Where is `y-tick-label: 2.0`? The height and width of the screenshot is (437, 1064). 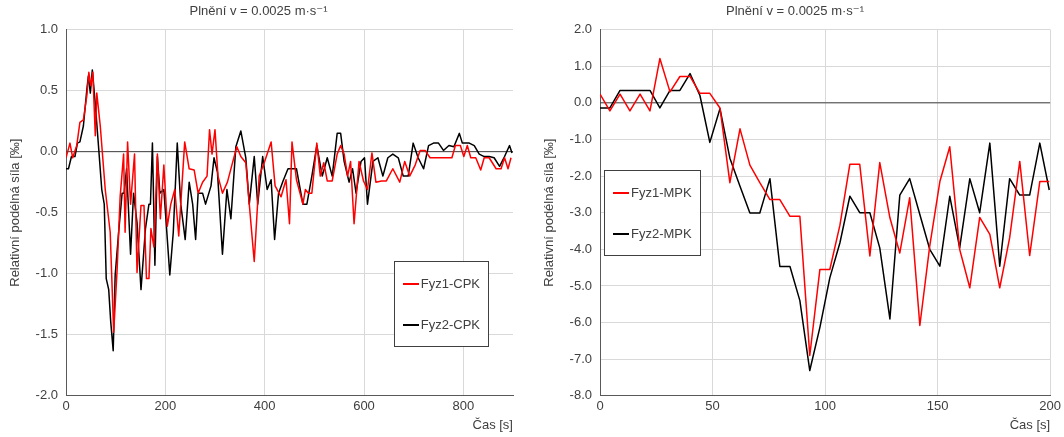
y-tick-label: 2.0 is located at coordinates (582, 29).